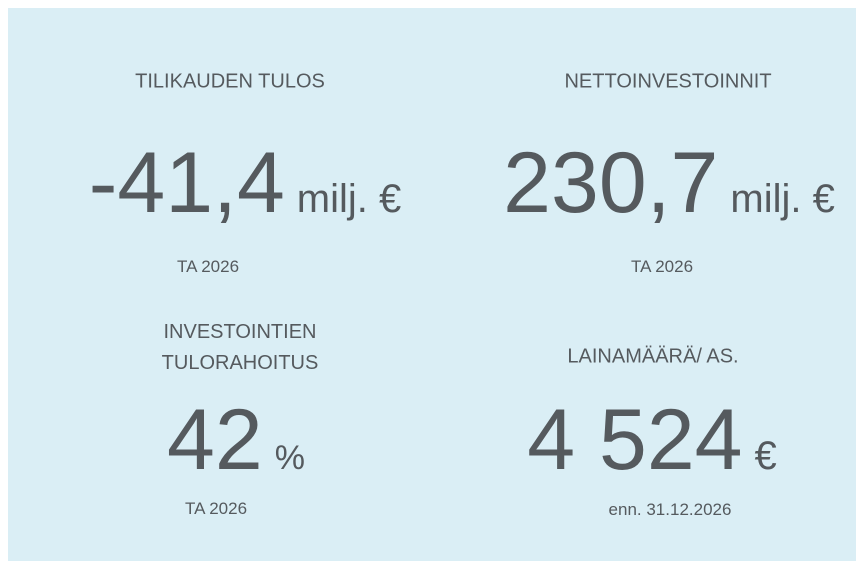 The image size is (862, 569). I want to click on kpi-value-line: -41,4 milj. €, so click(245, 183).